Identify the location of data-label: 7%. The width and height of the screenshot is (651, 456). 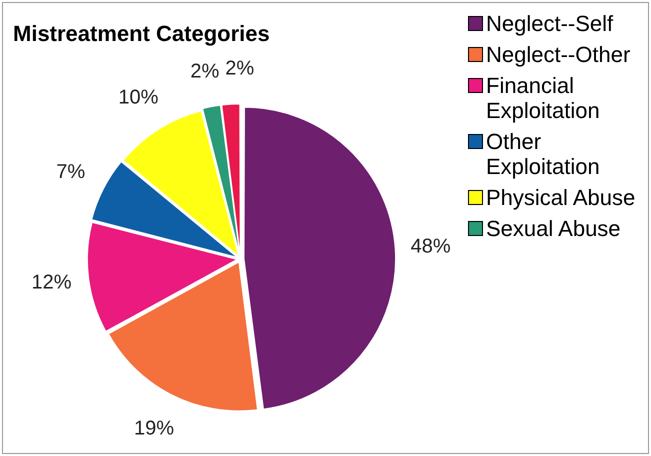
(71, 172).